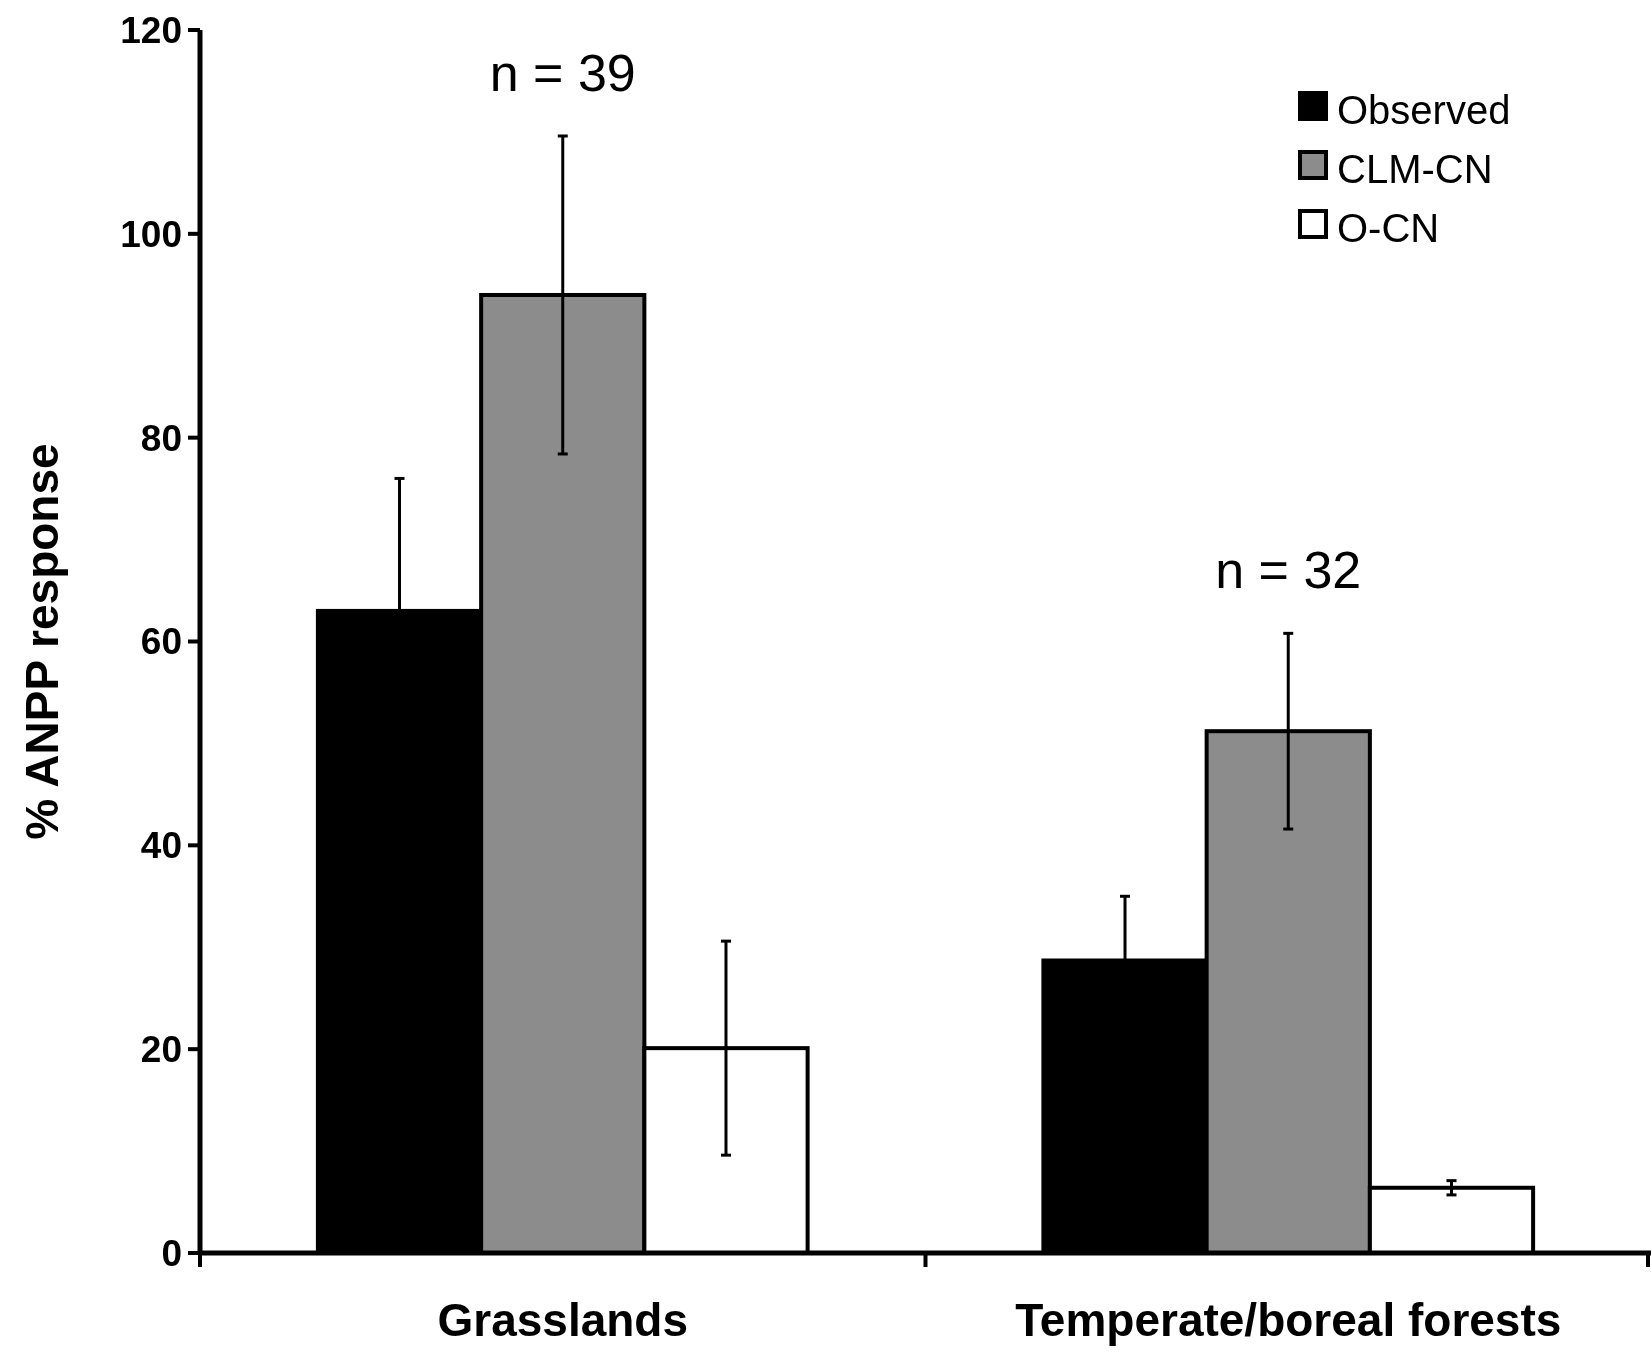  Describe the element at coordinates (42, 641) in the screenshot. I see `y-axis-title: % ANPP response` at that location.